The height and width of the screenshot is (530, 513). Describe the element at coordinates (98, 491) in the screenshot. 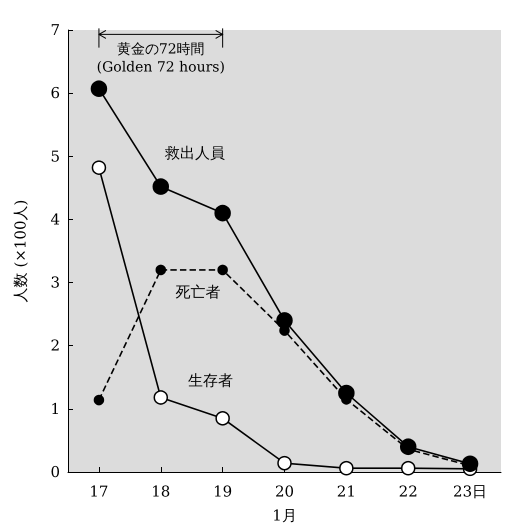

I see `x-tick-label: 17` at that location.